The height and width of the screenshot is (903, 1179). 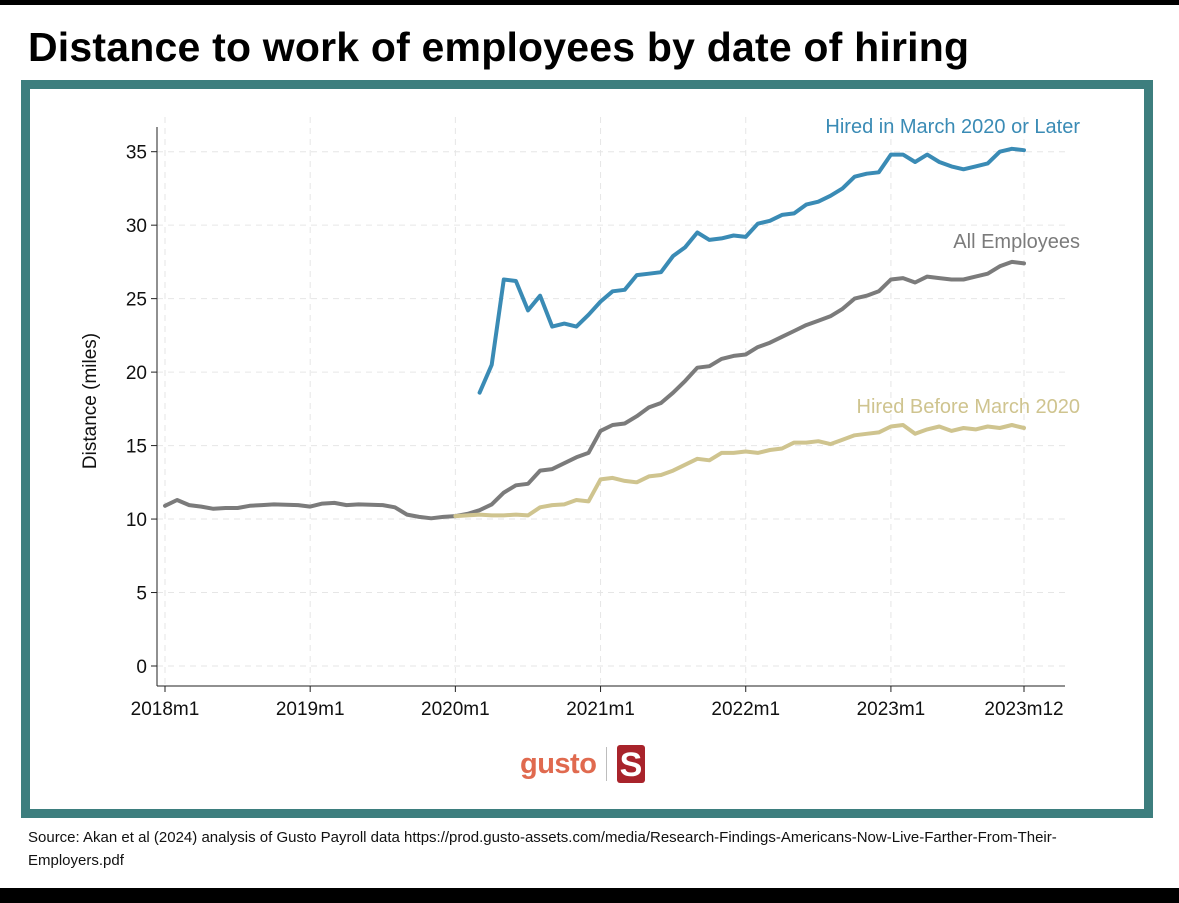 I want to click on top-border, so click(x=589, y=2).